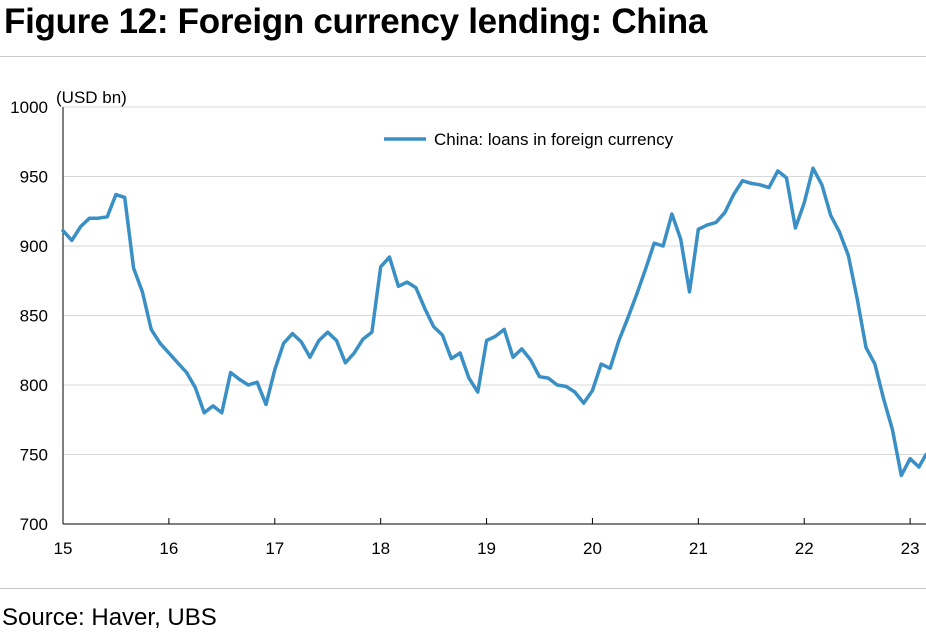 The width and height of the screenshot is (926, 638). Describe the element at coordinates (34, 524) in the screenshot. I see `y-tick-label: 700` at that location.